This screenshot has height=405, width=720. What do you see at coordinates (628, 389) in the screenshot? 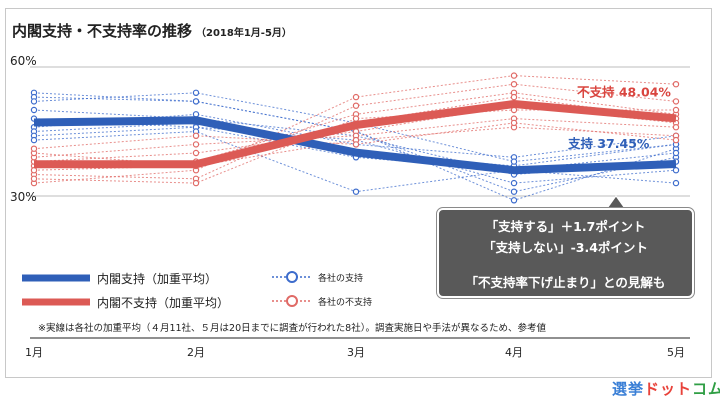
I see `logo-part-1: 選挙` at bounding box center [628, 389].